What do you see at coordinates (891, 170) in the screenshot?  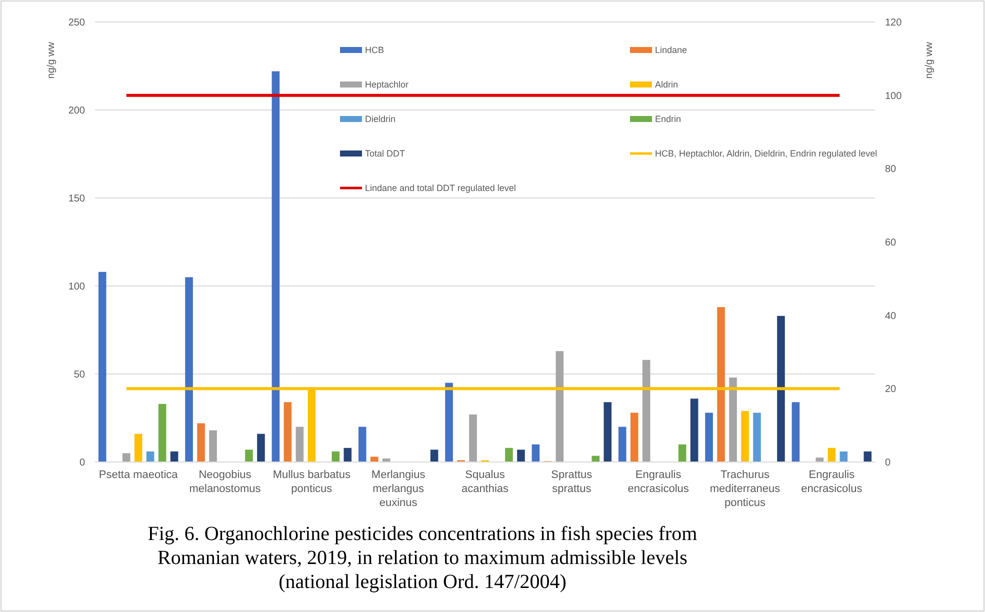 I see `y2-tick-label: 80` at bounding box center [891, 170].